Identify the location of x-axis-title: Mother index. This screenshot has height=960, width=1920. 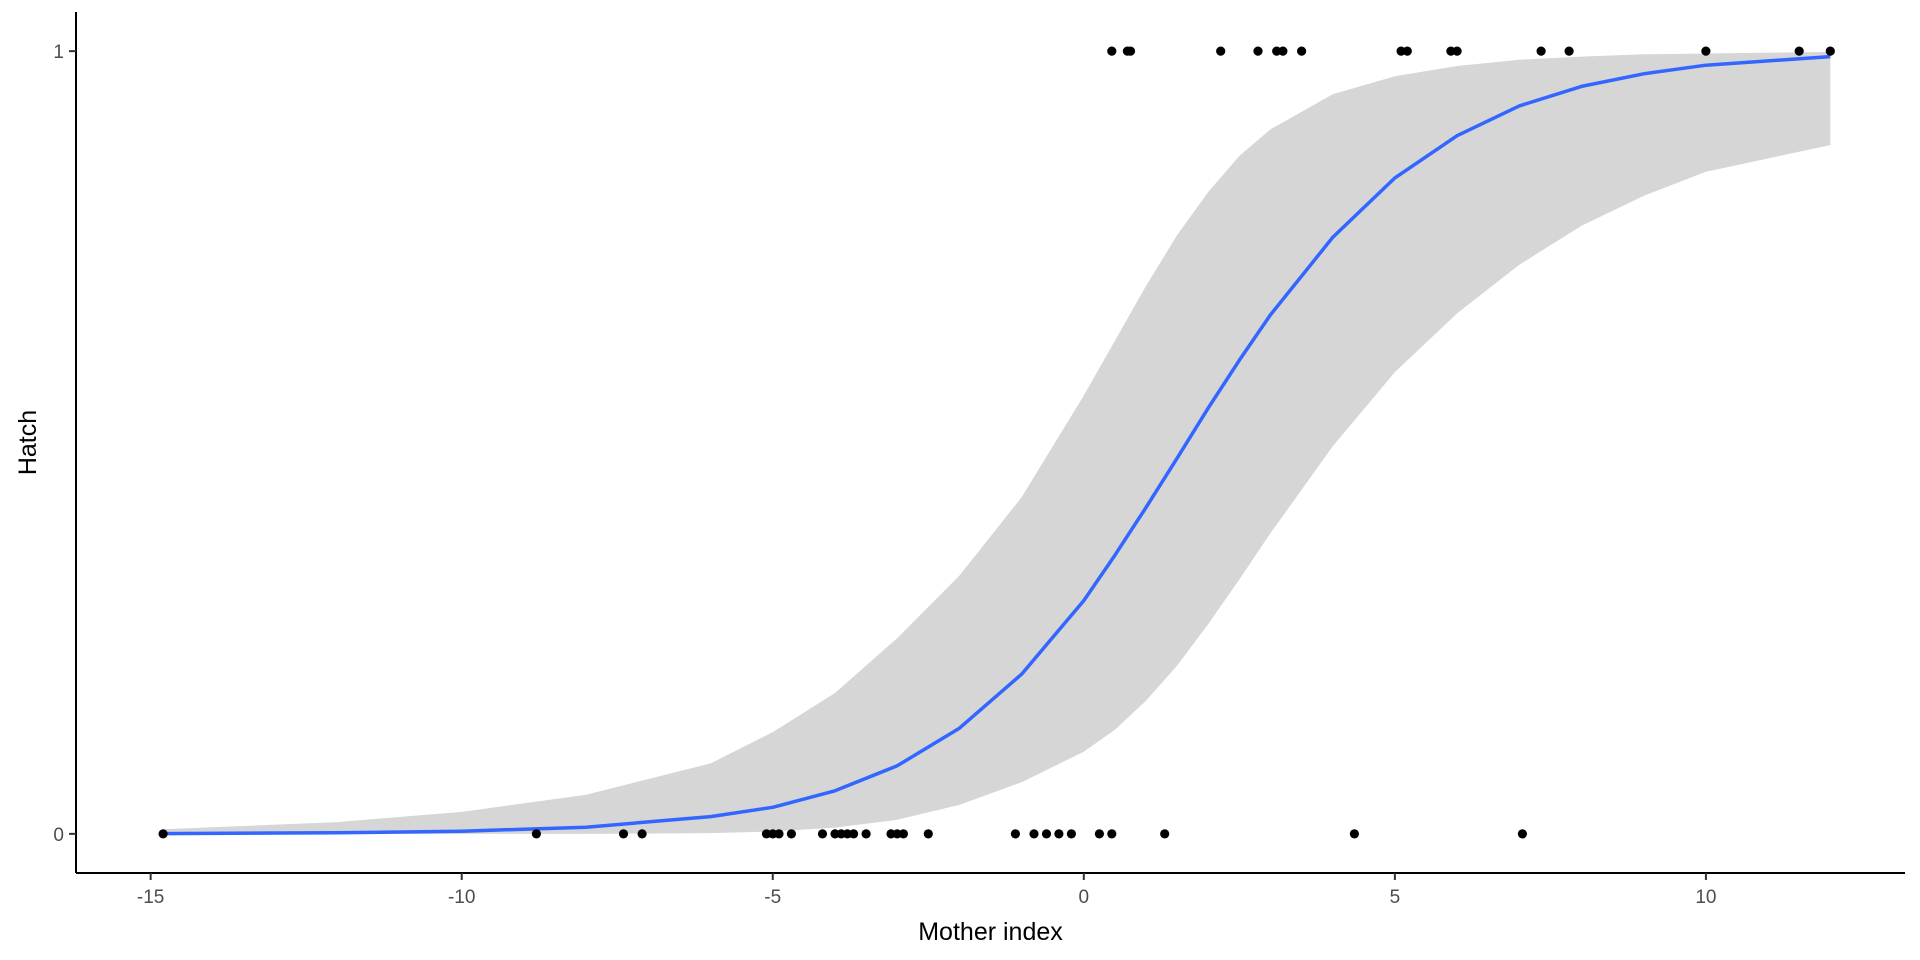
(990, 932).